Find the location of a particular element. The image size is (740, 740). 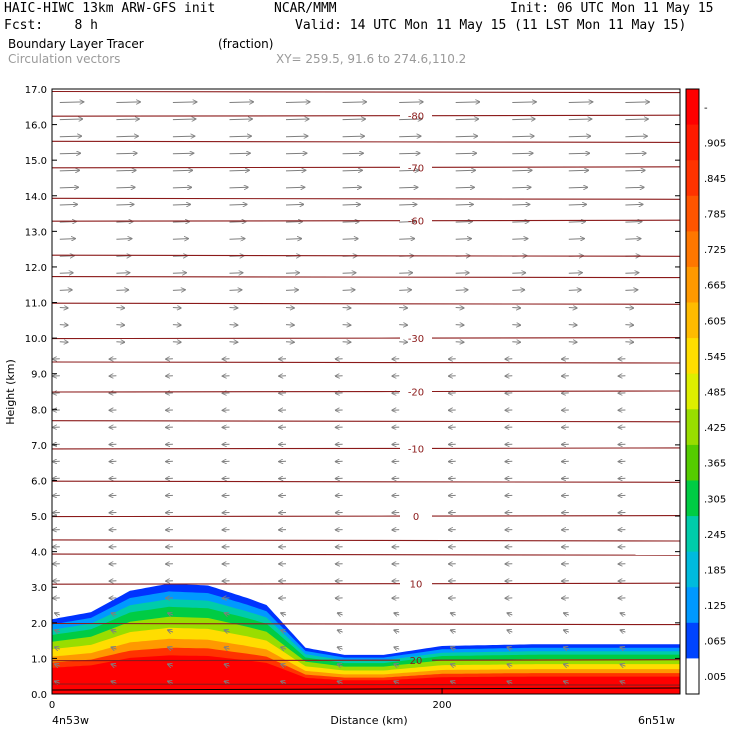

colorbar-label: .005 is located at coordinates (715, 677).